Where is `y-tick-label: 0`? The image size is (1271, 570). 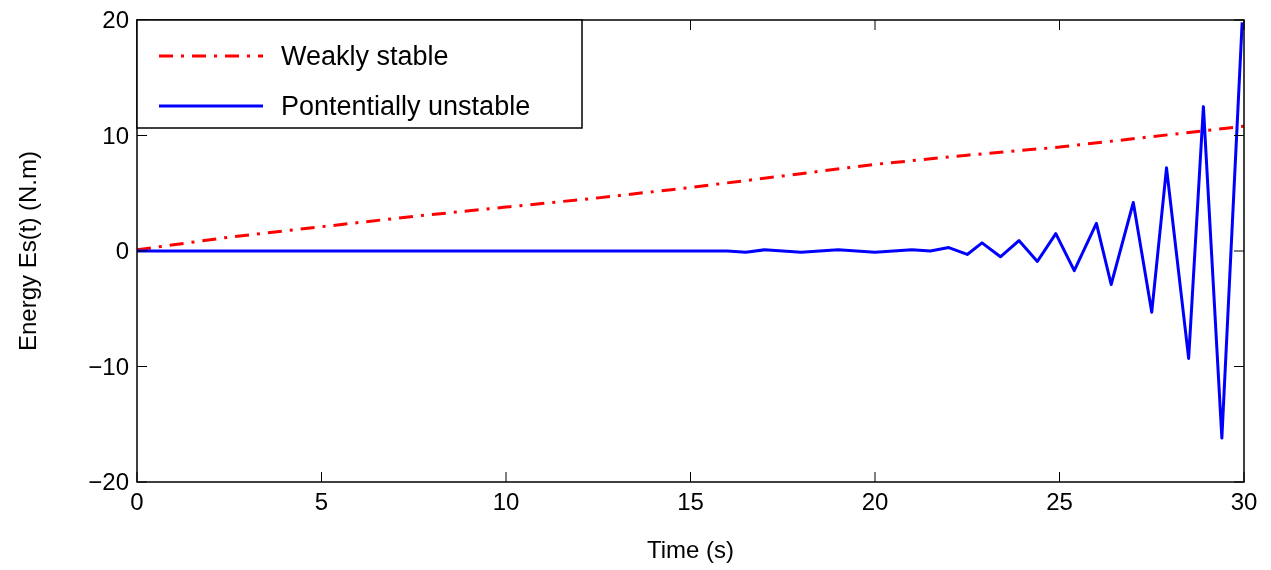 y-tick-label: 0 is located at coordinates (122, 250).